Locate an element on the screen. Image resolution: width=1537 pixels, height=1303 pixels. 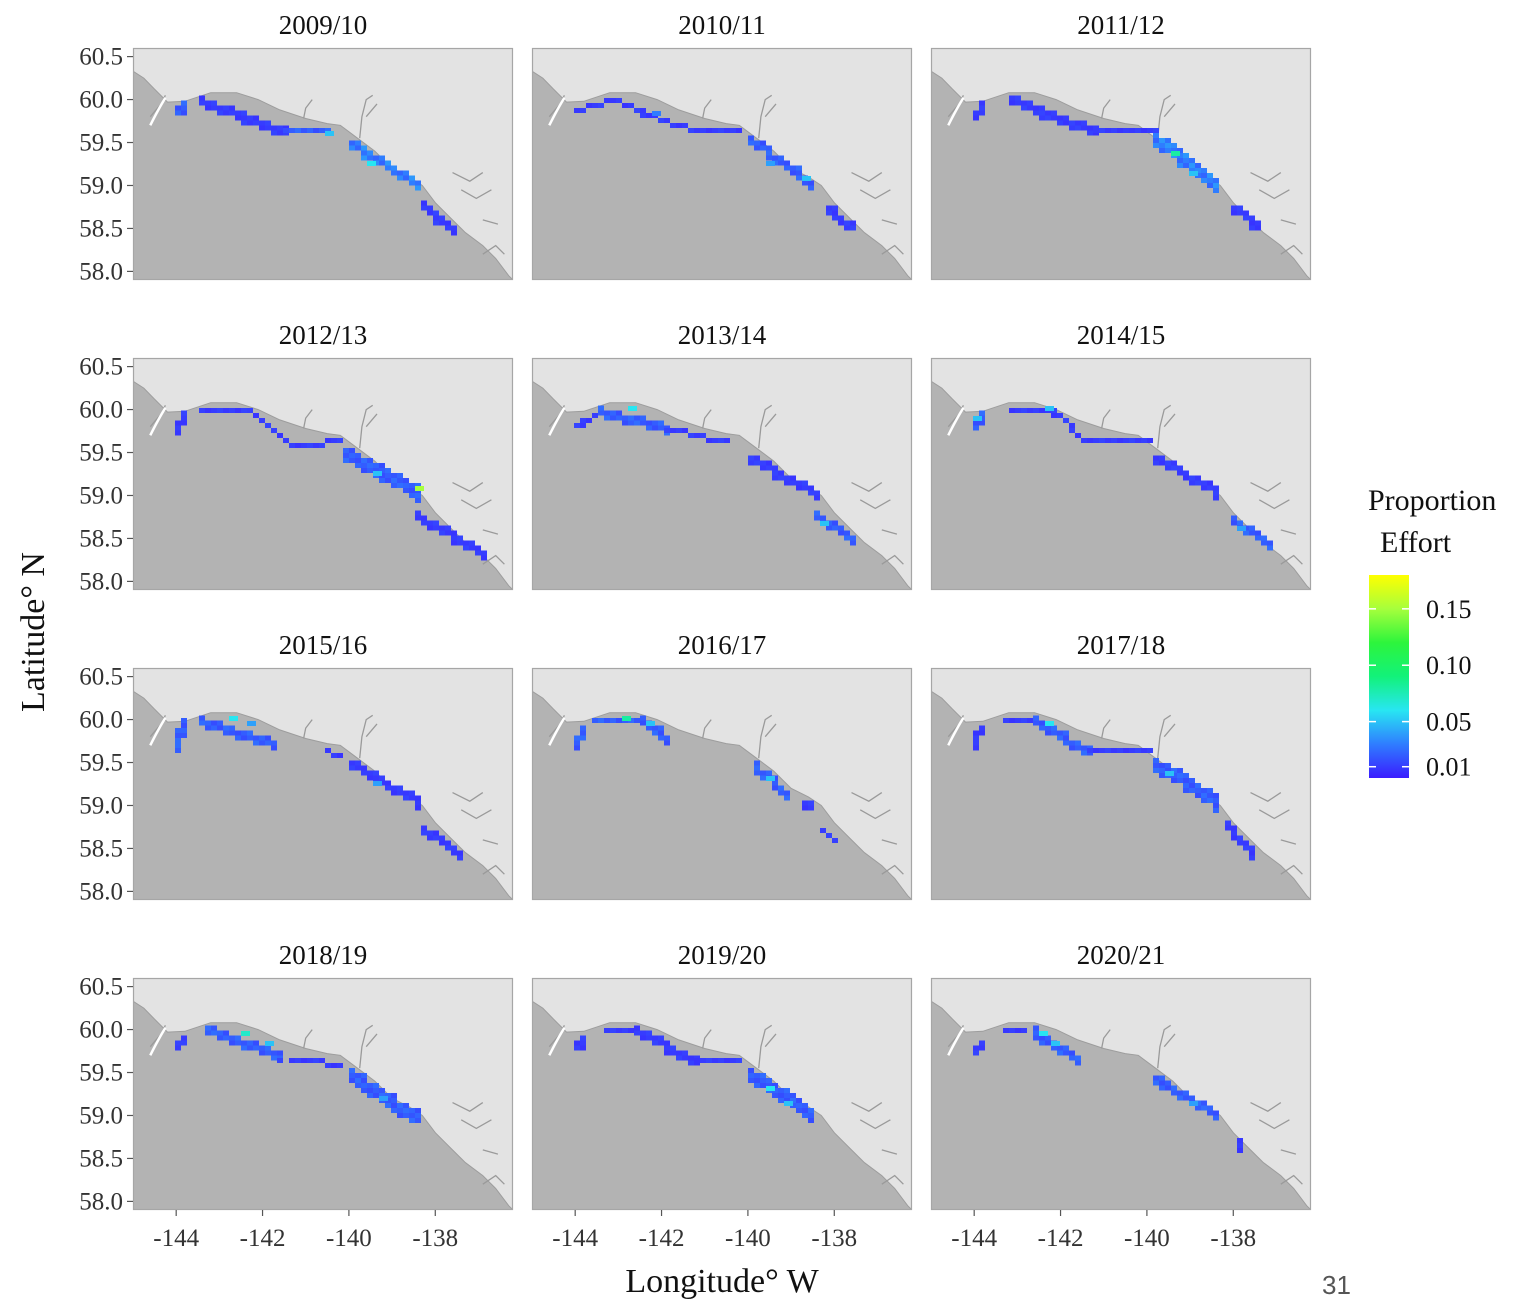
glacier-stripe is located at coordinates (557, 111).